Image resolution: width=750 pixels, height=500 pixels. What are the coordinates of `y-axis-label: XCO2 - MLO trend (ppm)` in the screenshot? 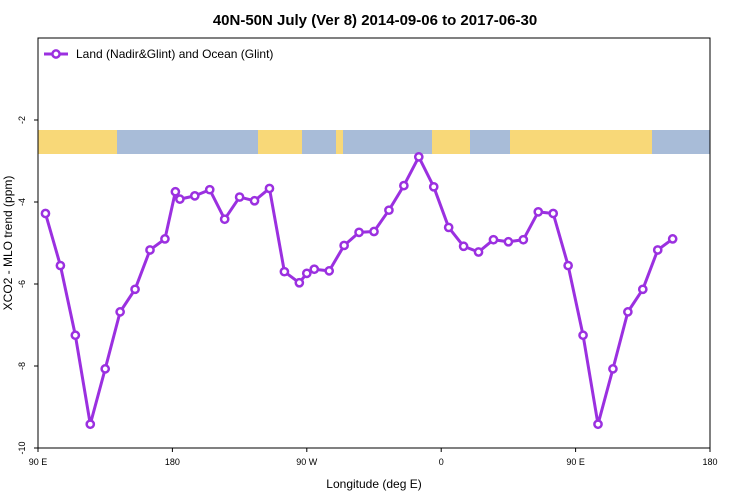 It's located at (8, 243).